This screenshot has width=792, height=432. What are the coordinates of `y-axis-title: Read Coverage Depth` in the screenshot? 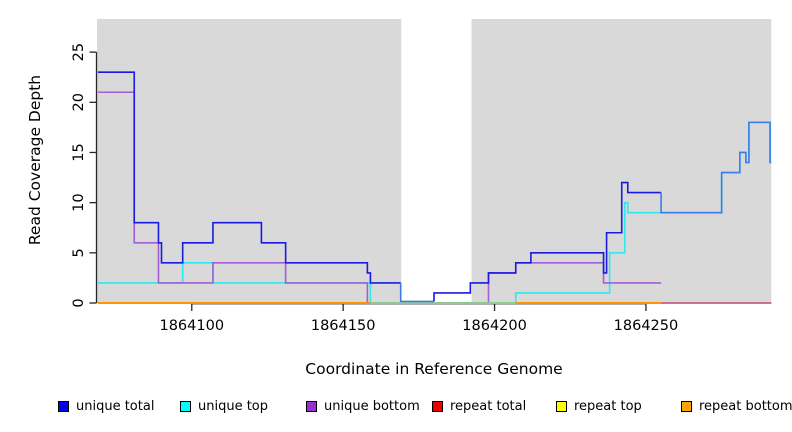 It's located at (35, 160).